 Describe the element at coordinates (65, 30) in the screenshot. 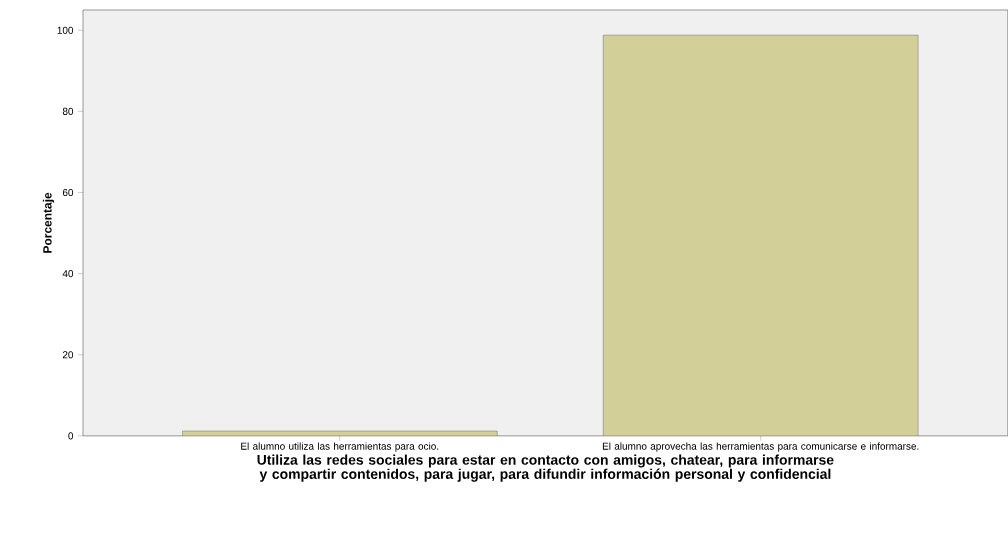

I see `y-tick-label: 100` at that location.